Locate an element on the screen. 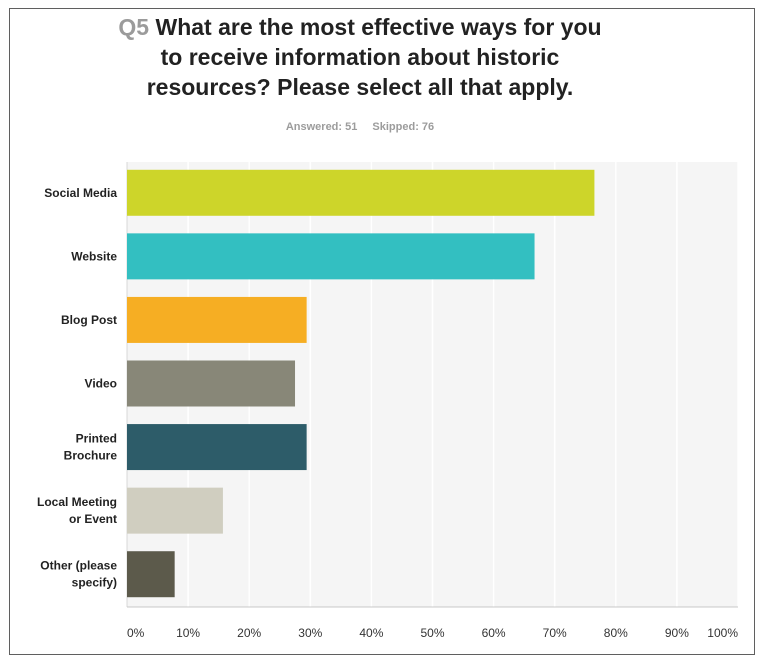 This screenshot has width=766, height=665. category-label: Blog Post is located at coordinates (89, 320).